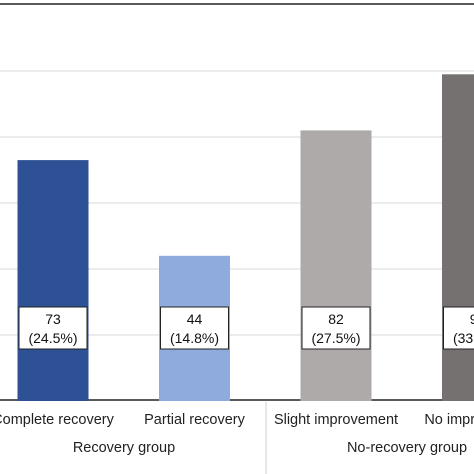 The image size is (474, 474). What do you see at coordinates (336, 420) in the screenshot?
I see `category-label: Slight improvement` at bounding box center [336, 420].